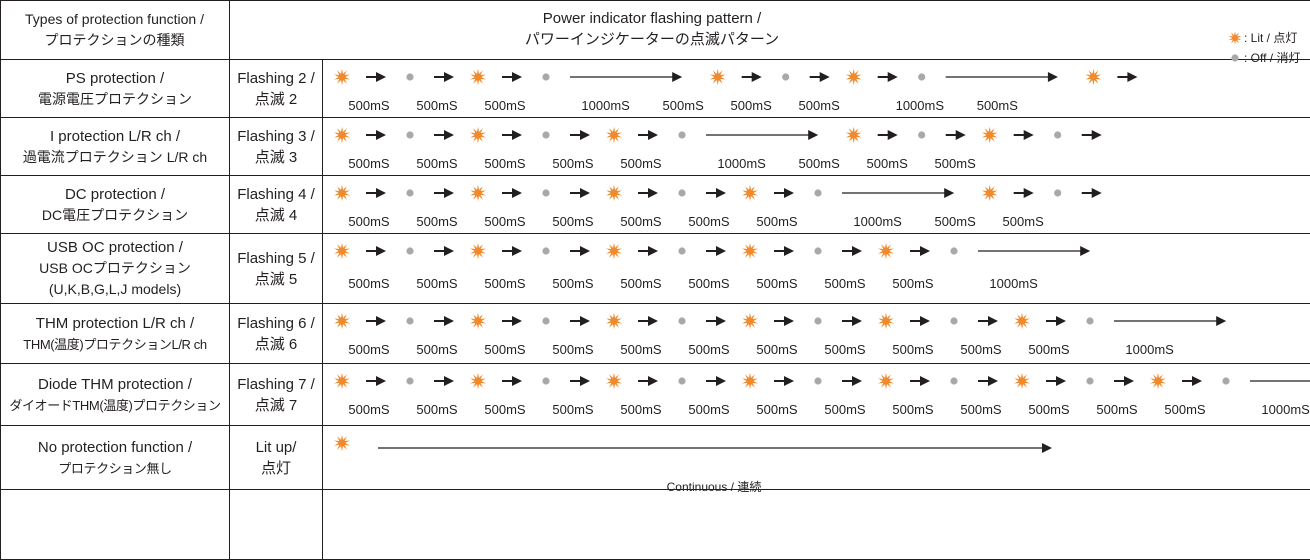 Image resolution: width=1310 pixels, height=560 pixels. I want to click on protection-type-cell: No protection function / プロテクション無し, so click(115, 457).